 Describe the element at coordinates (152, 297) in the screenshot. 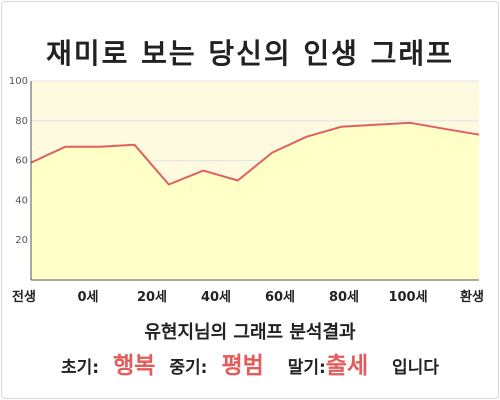

I see `x-tick-label: 20세` at that location.